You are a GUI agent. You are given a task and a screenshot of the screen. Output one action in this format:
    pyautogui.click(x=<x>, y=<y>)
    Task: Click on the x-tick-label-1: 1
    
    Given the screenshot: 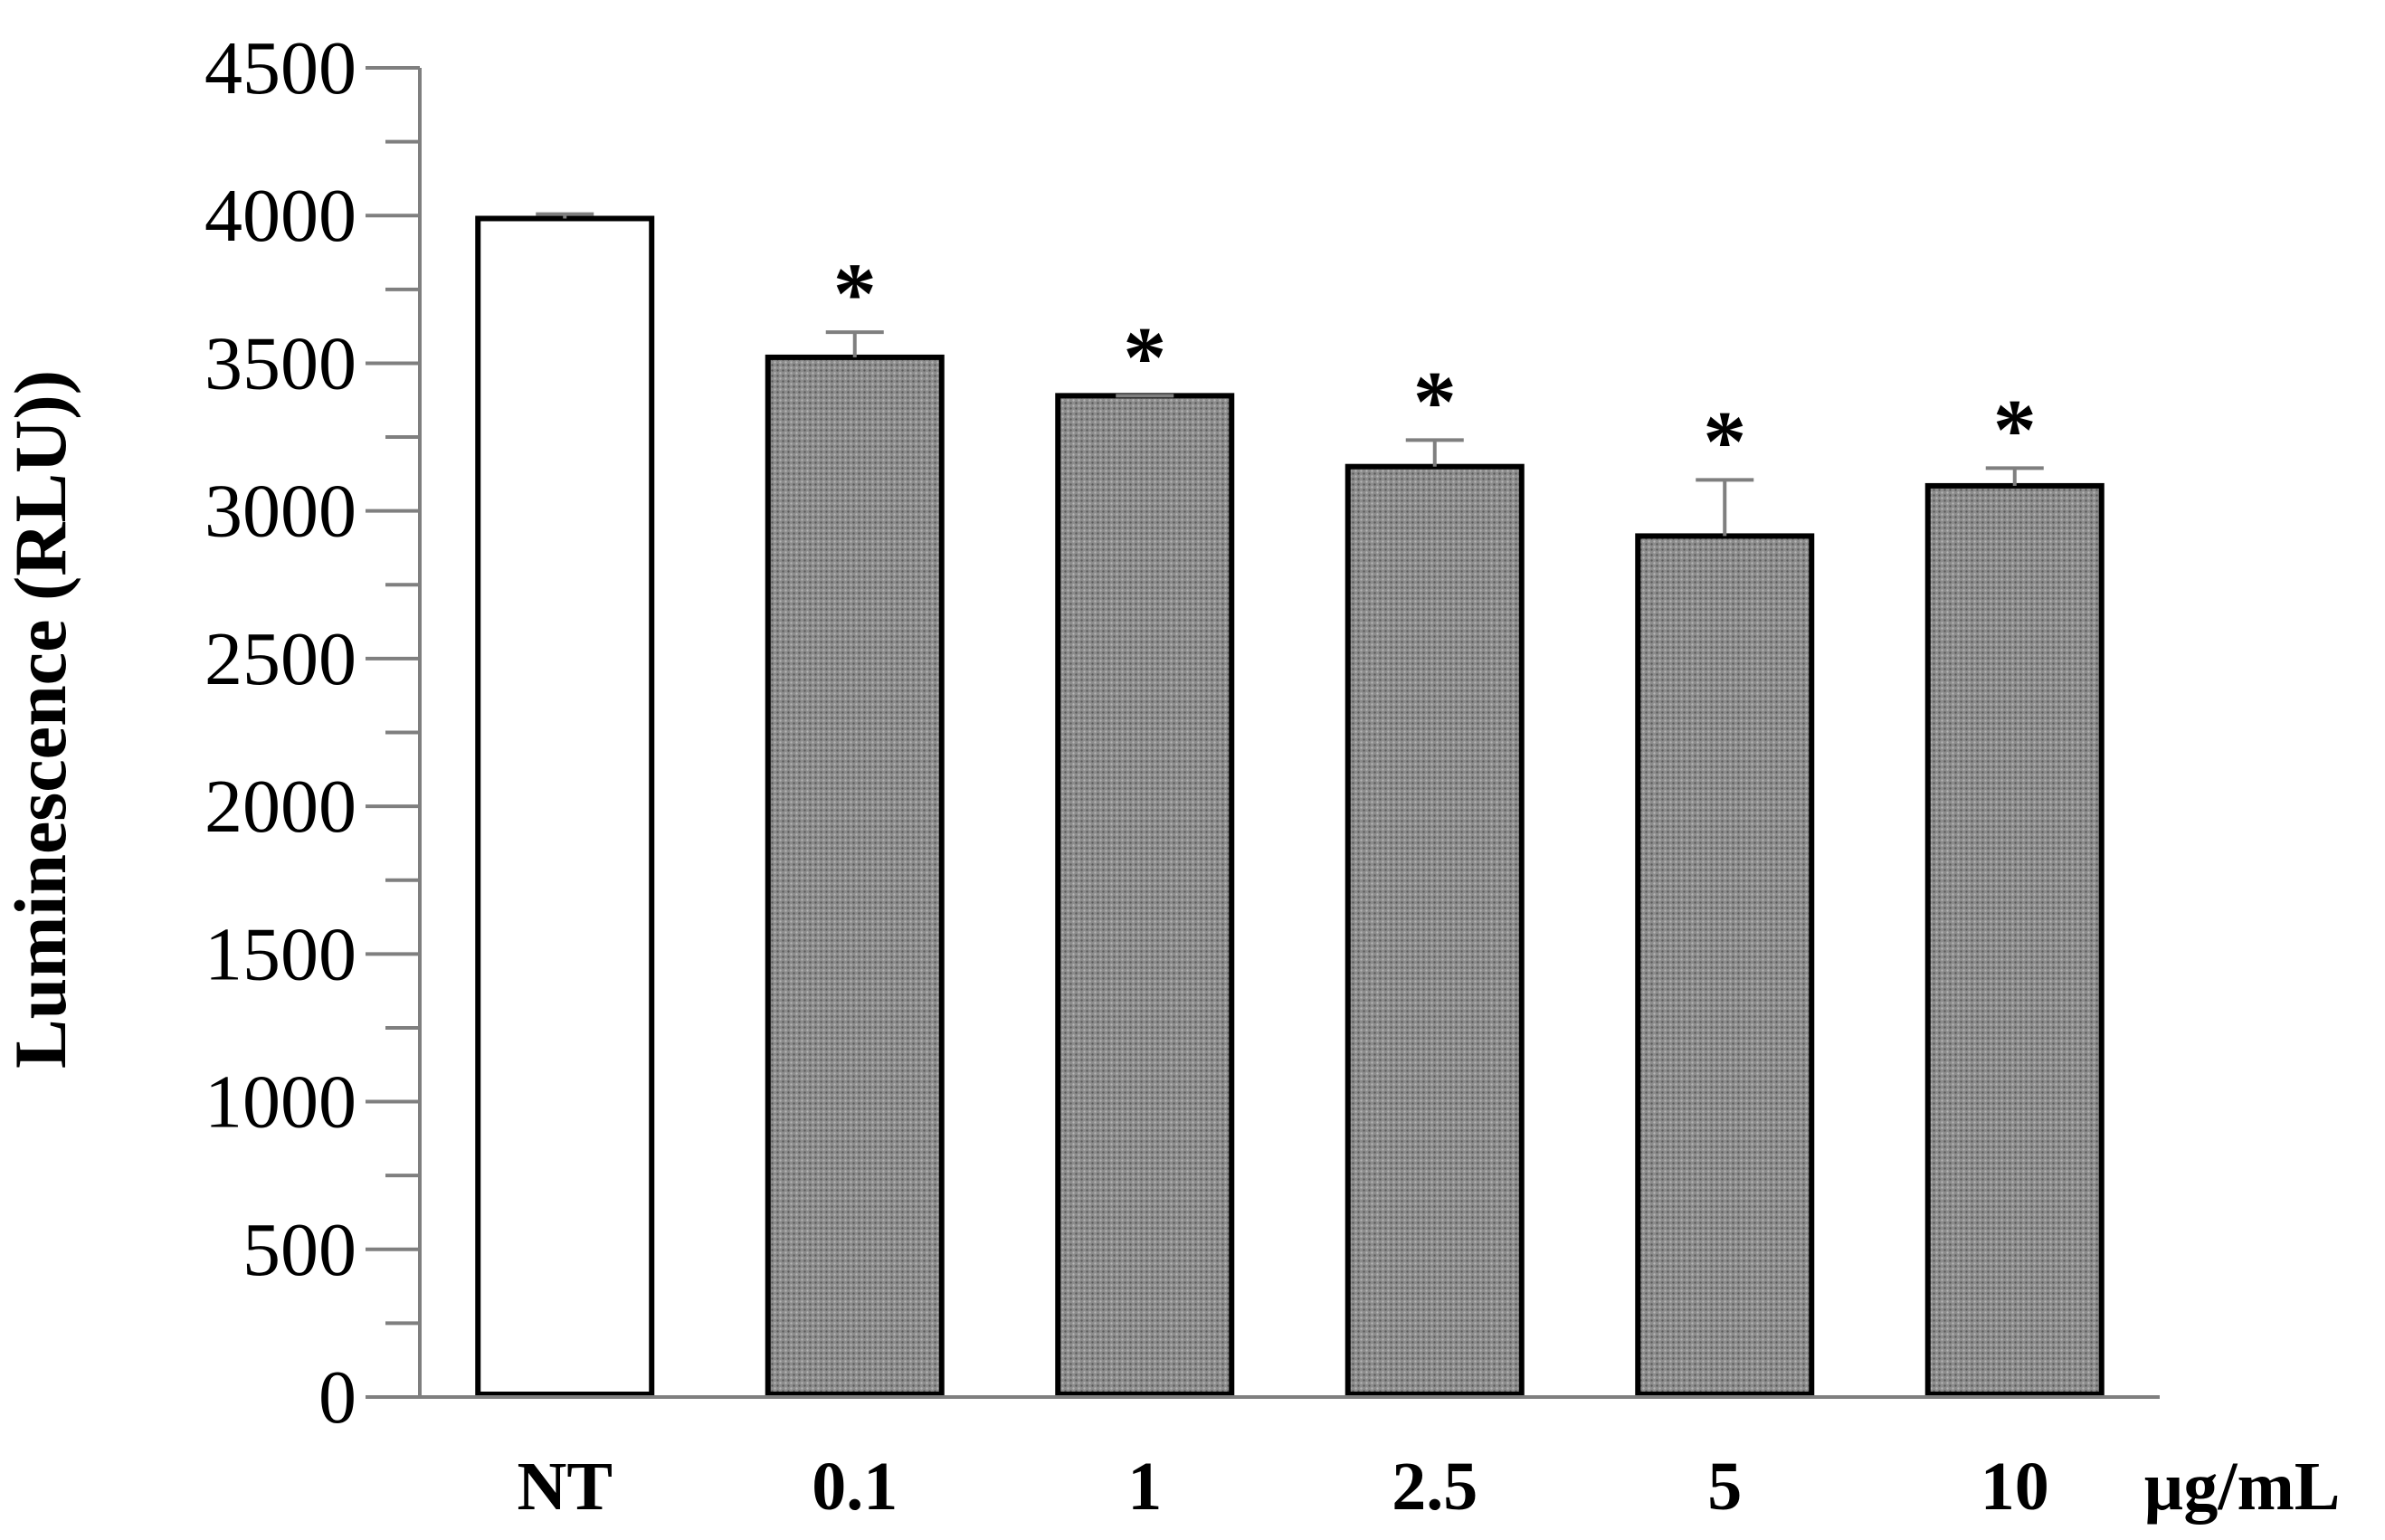 What is the action you would take?
    pyautogui.click(x=1144, y=1487)
    